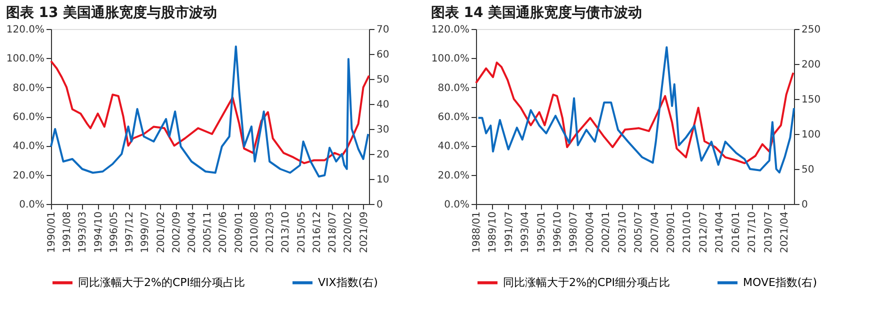 This screenshot has width=870, height=320. What do you see at coordinates (383, 105) in the screenshot?
I see `y2-tick-label: 40` at bounding box center [383, 105].